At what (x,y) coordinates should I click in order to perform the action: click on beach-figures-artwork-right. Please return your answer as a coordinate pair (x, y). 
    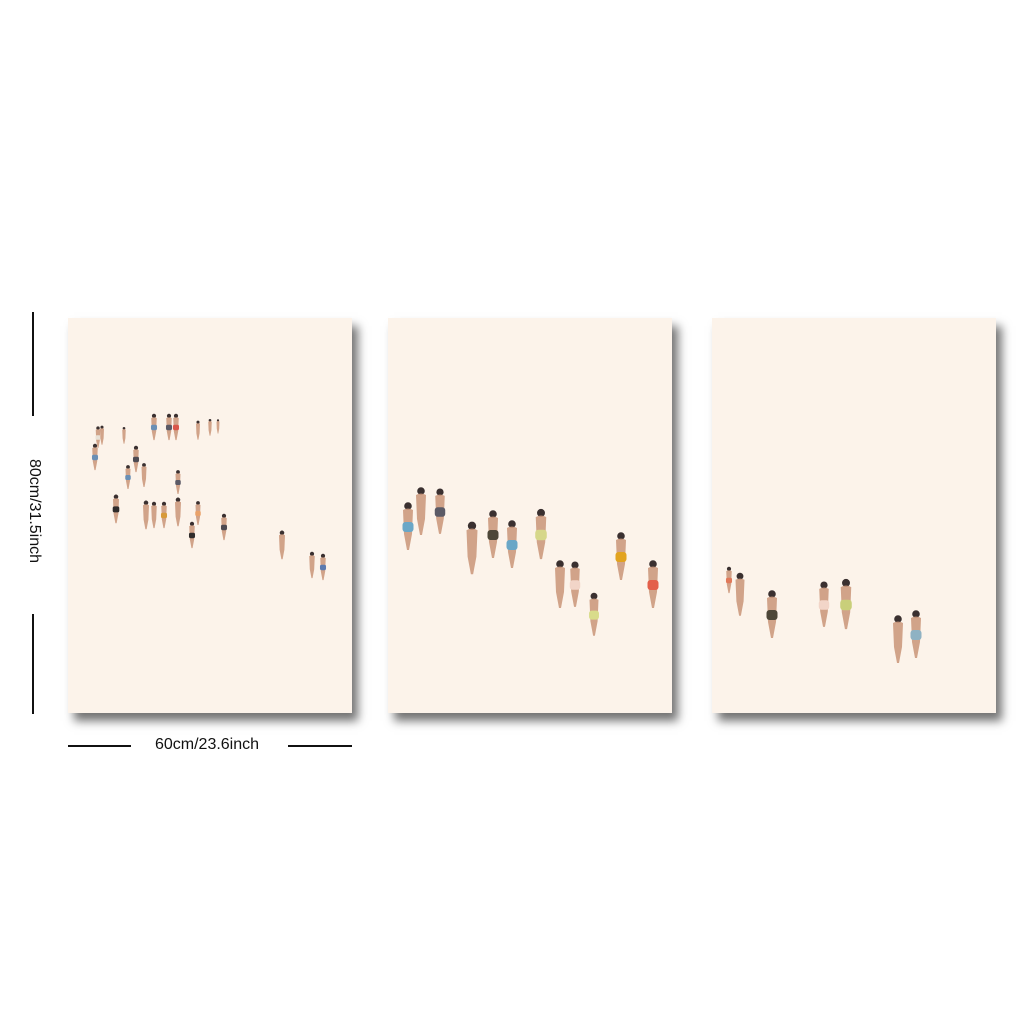
    Looking at the image, I should click on (823, 614).